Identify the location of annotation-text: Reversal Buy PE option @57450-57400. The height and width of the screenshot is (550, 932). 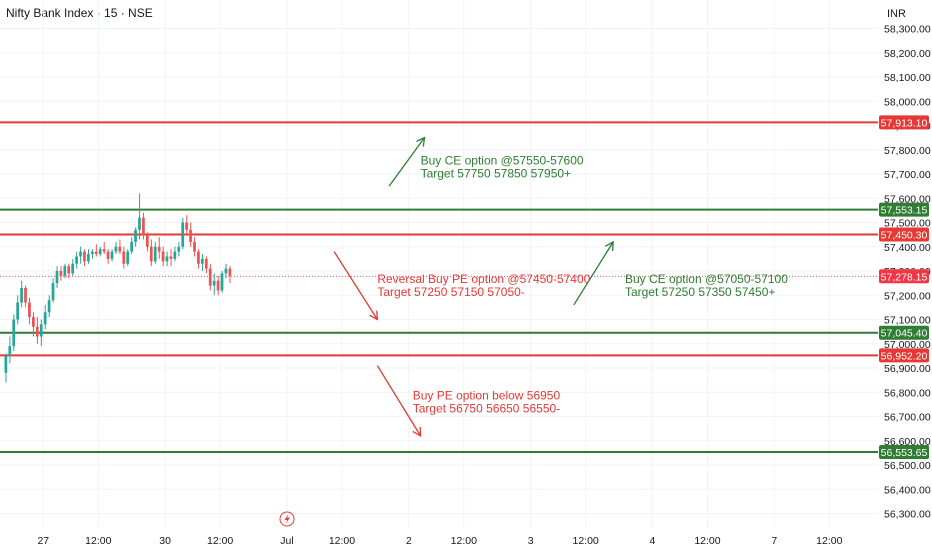
(483, 279).